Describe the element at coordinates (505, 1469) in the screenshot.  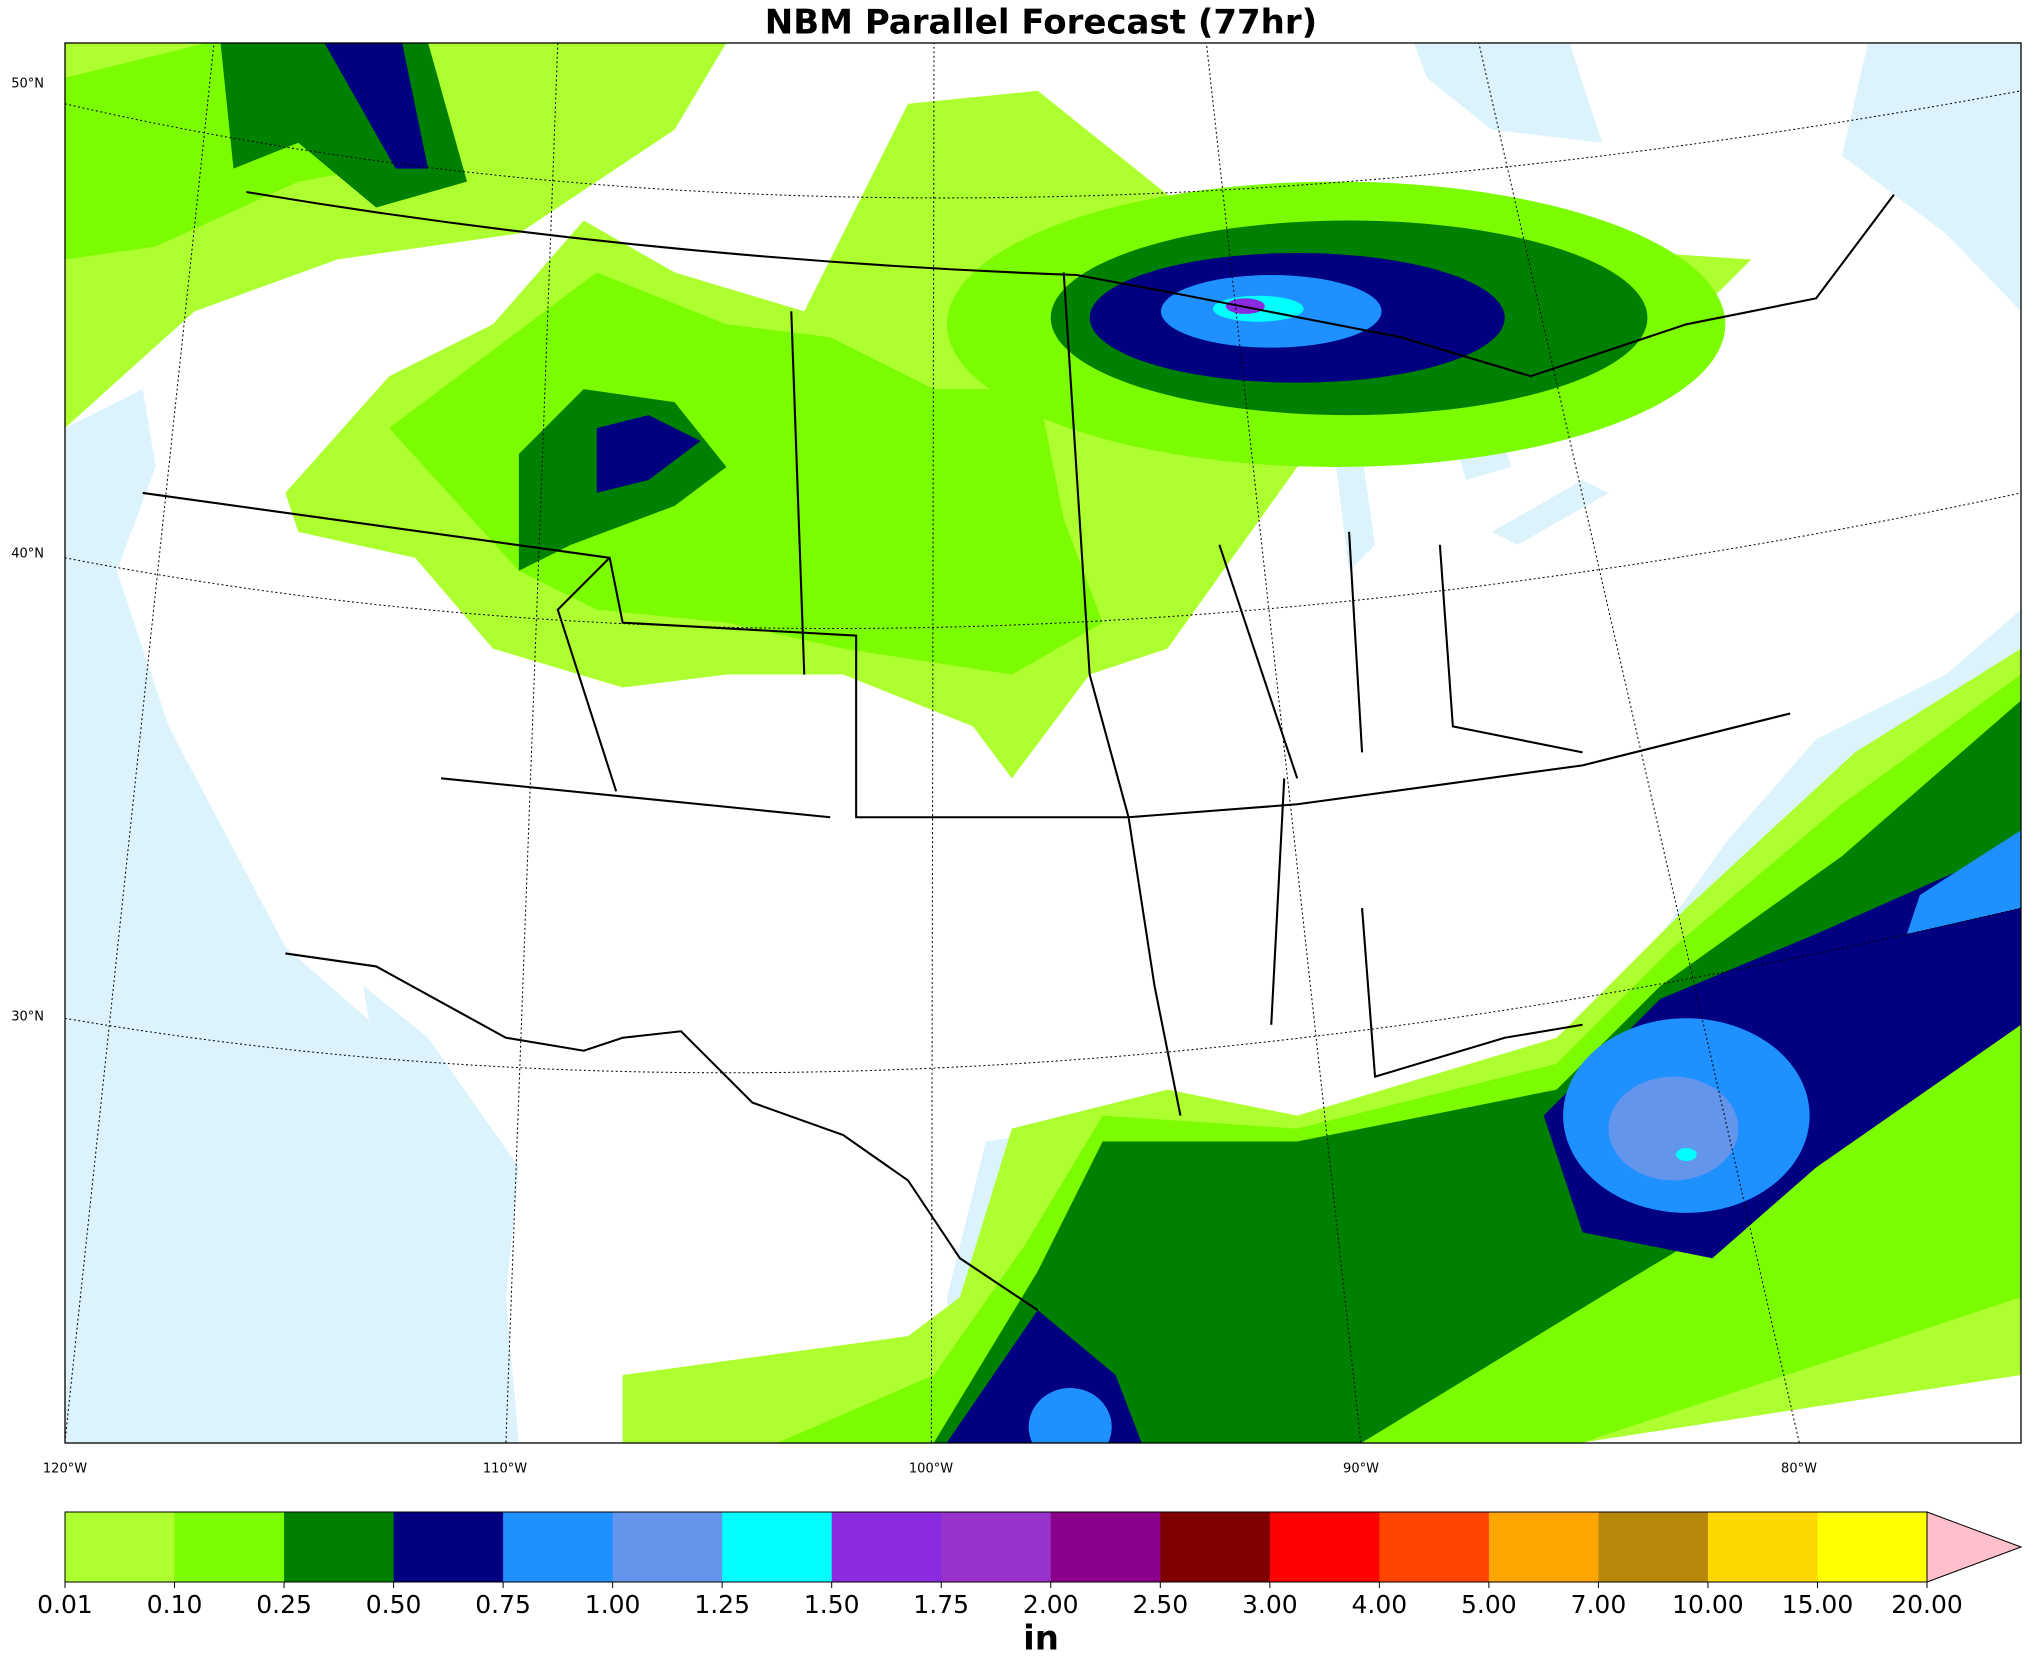
I see `lon-label: 110°W` at that location.